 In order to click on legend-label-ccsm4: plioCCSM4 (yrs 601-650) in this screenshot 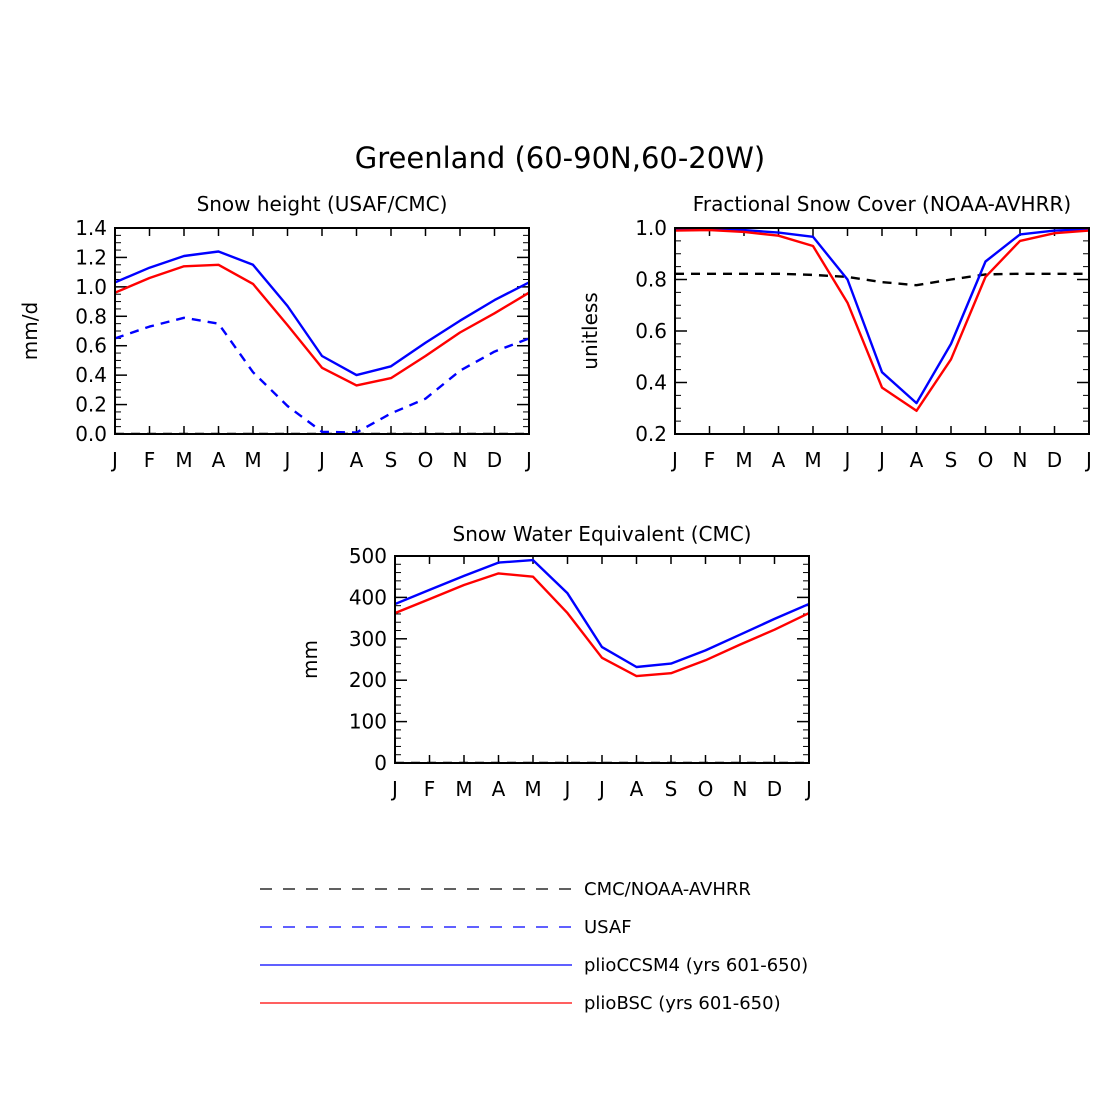, I will do `click(696, 965)`.